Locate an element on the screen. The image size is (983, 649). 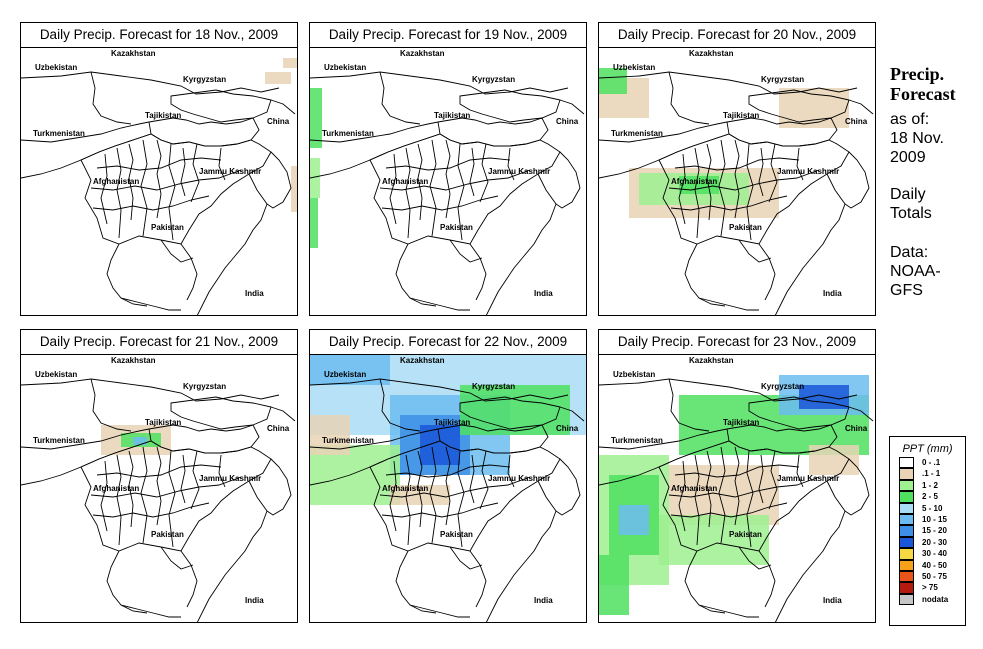
legend-item: > 75 is located at coordinates (927, 588).